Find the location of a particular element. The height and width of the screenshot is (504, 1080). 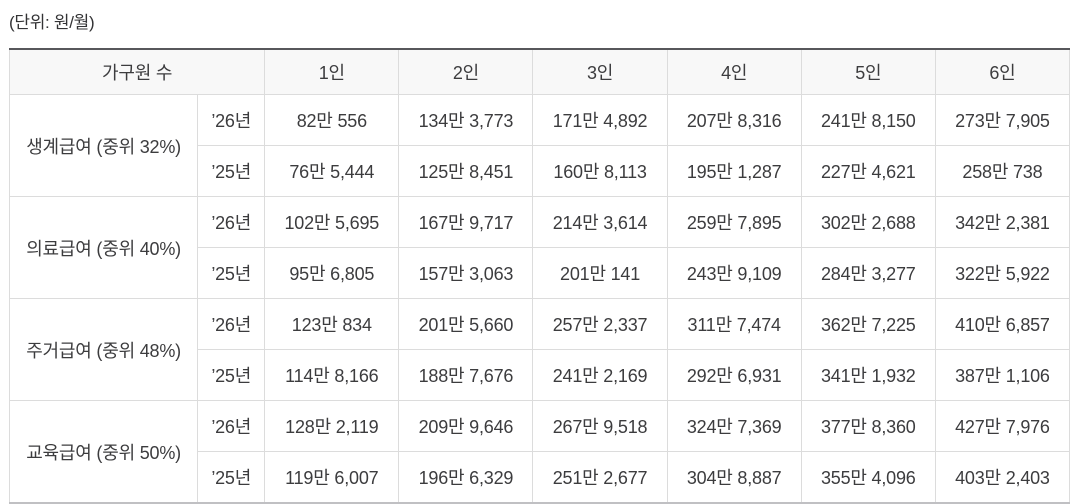

value-cell: 341만 1,932 is located at coordinates (868, 375).